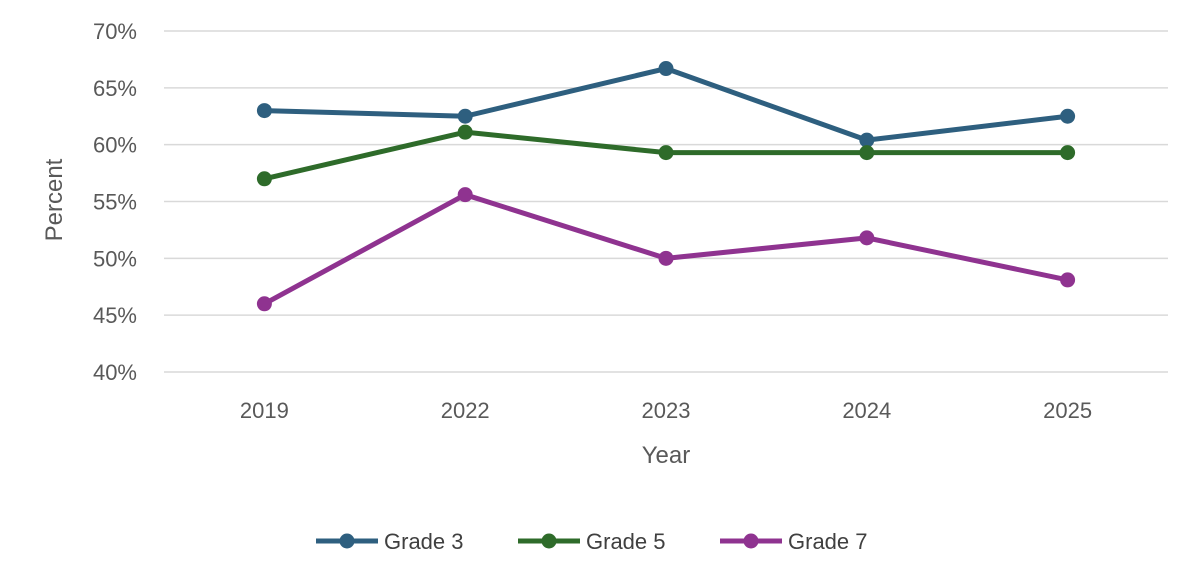 Image resolution: width=1200 pixels, height=578 pixels. What do you see at coordinates (465, 410) in the screenshot?
I see `x-tick-label: 2022` at bounding box center [465, 410].